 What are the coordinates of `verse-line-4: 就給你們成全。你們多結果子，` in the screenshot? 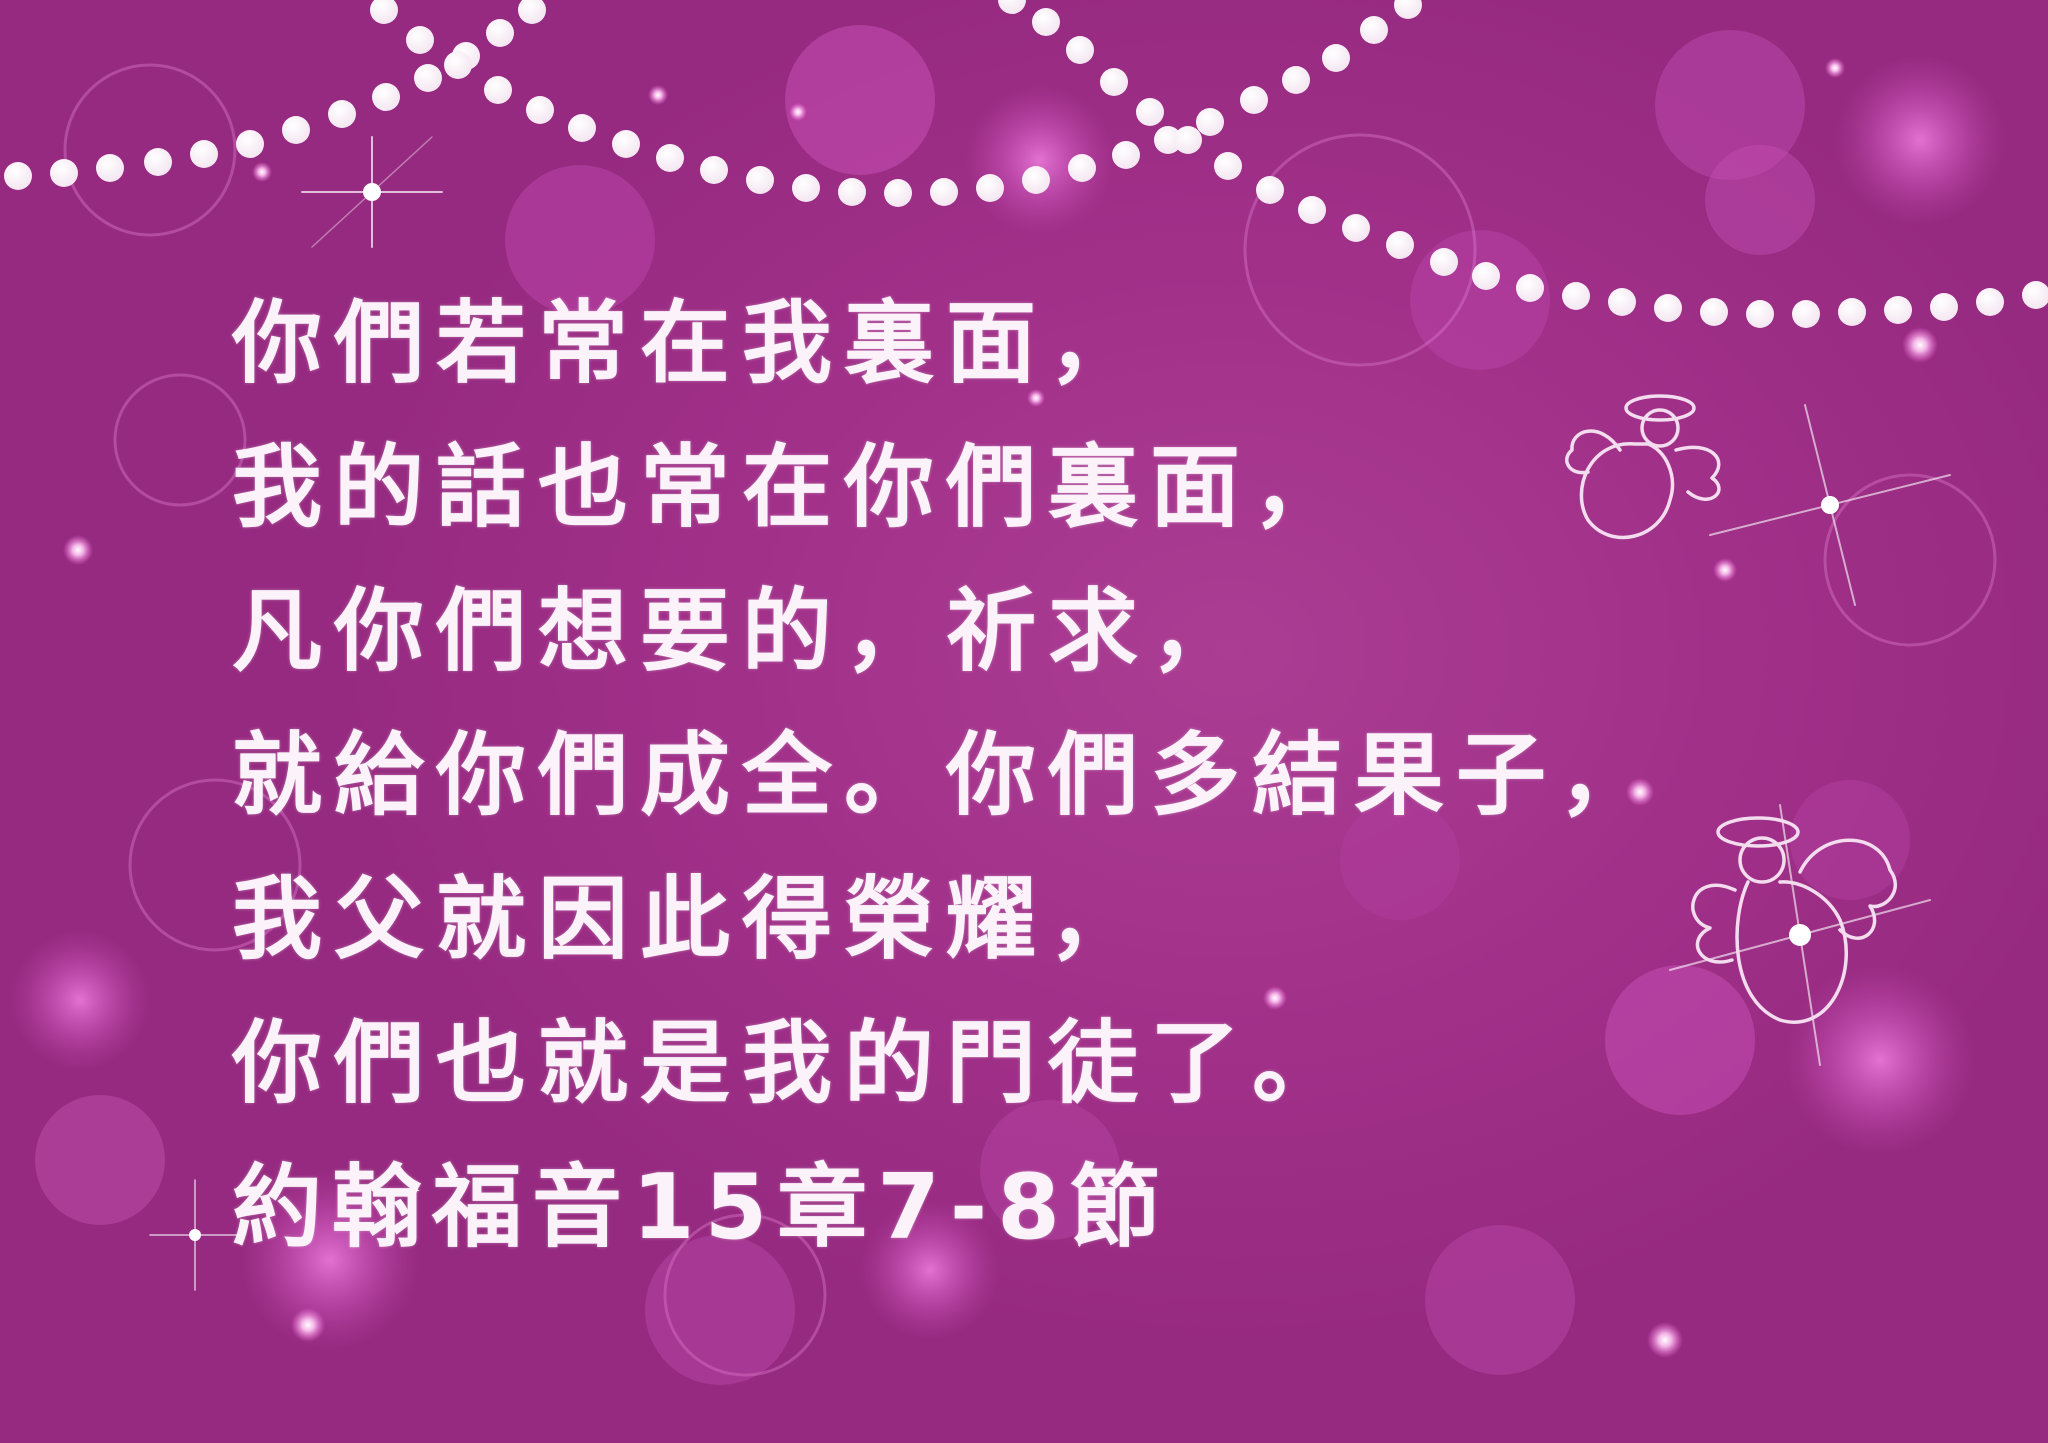 It's located at (946, 775).